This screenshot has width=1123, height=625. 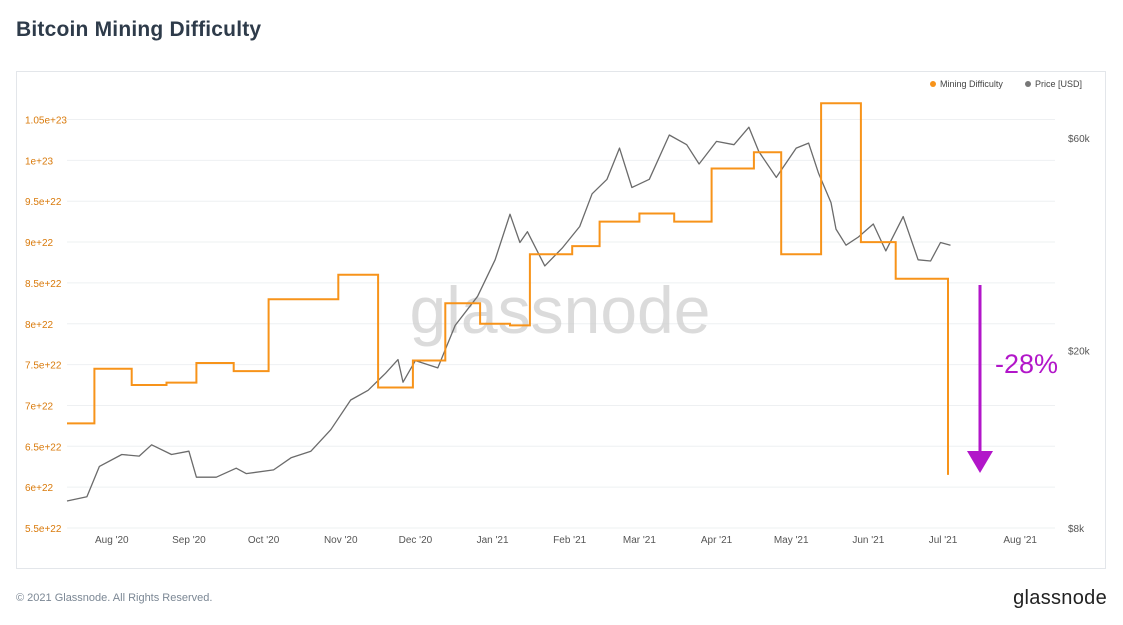 What do you see at coordinates (493, 540) in the screenshot?
I see `x-axis-tick-label: Jan '21` at bounding box center [493, 540].